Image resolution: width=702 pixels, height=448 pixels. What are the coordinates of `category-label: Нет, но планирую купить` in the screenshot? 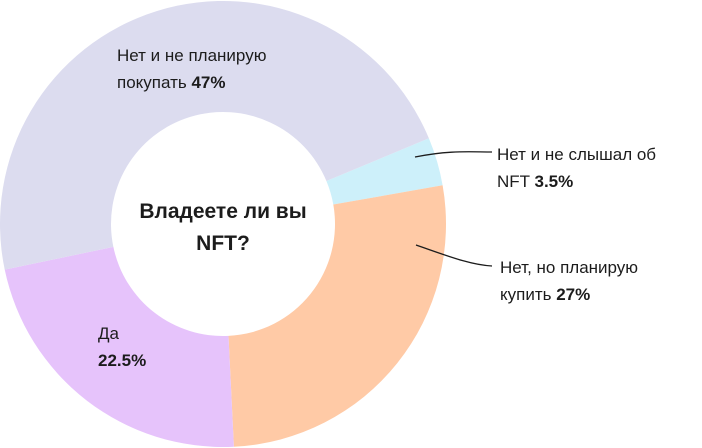 It's located at (569, 281).